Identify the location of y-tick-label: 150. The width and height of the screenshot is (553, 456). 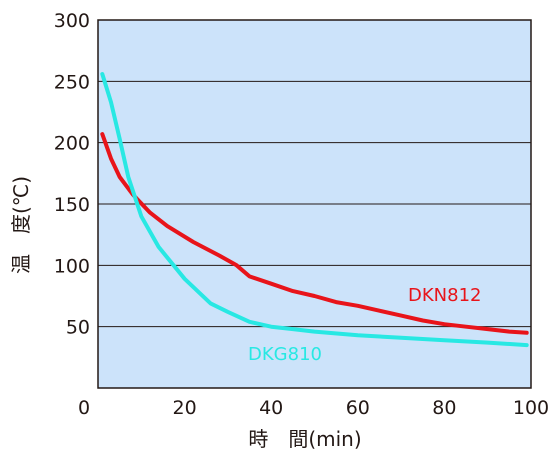
(72, 205).